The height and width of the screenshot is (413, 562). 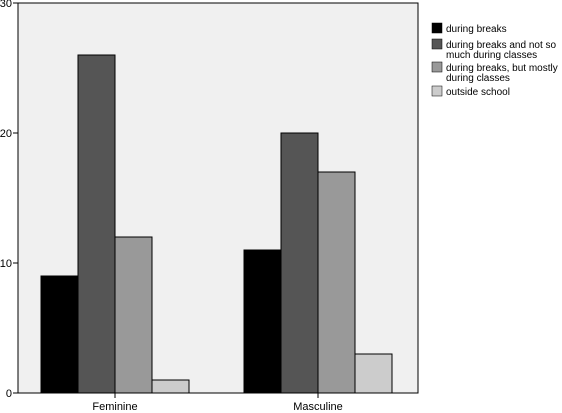 What do you see at coordinates (6, 5) in the screenshot?
I see `y-tick-label: 30` at bounding box center [6, 5].